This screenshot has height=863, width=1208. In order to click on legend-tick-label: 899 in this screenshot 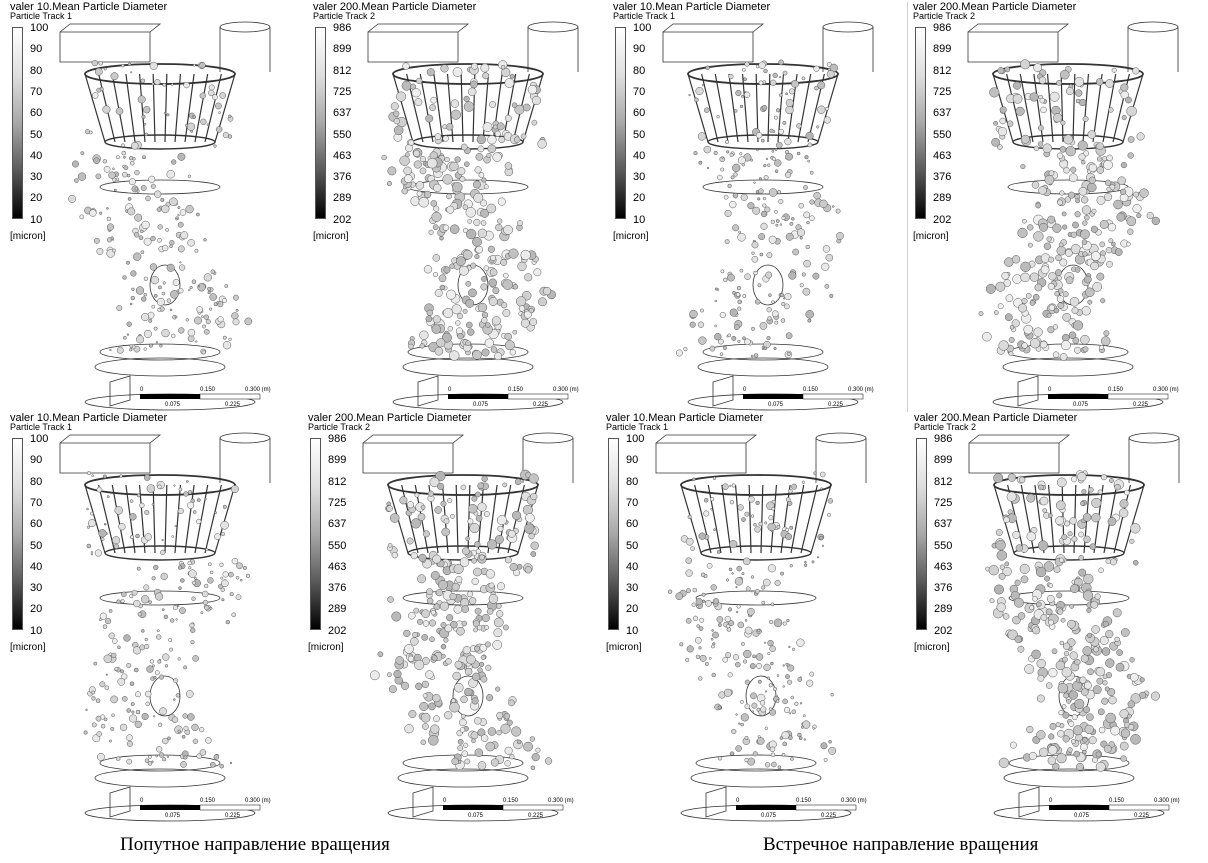, I will do `click(942, 49)`.